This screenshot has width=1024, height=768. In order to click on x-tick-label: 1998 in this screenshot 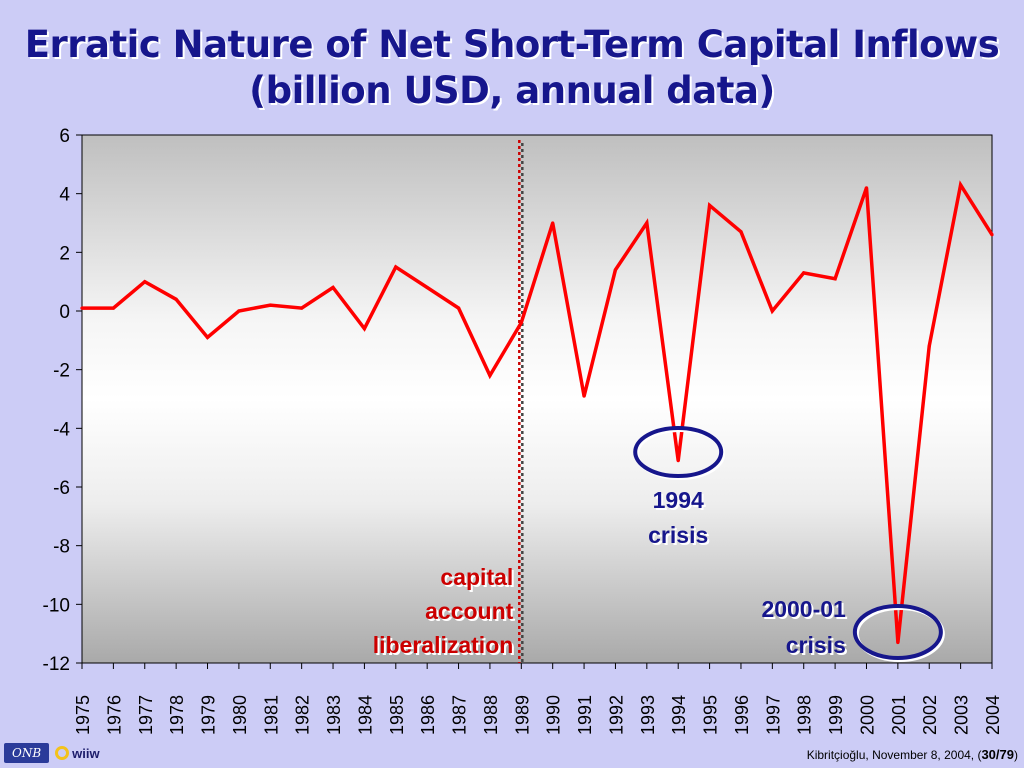, I will do `click(805, 715)`.